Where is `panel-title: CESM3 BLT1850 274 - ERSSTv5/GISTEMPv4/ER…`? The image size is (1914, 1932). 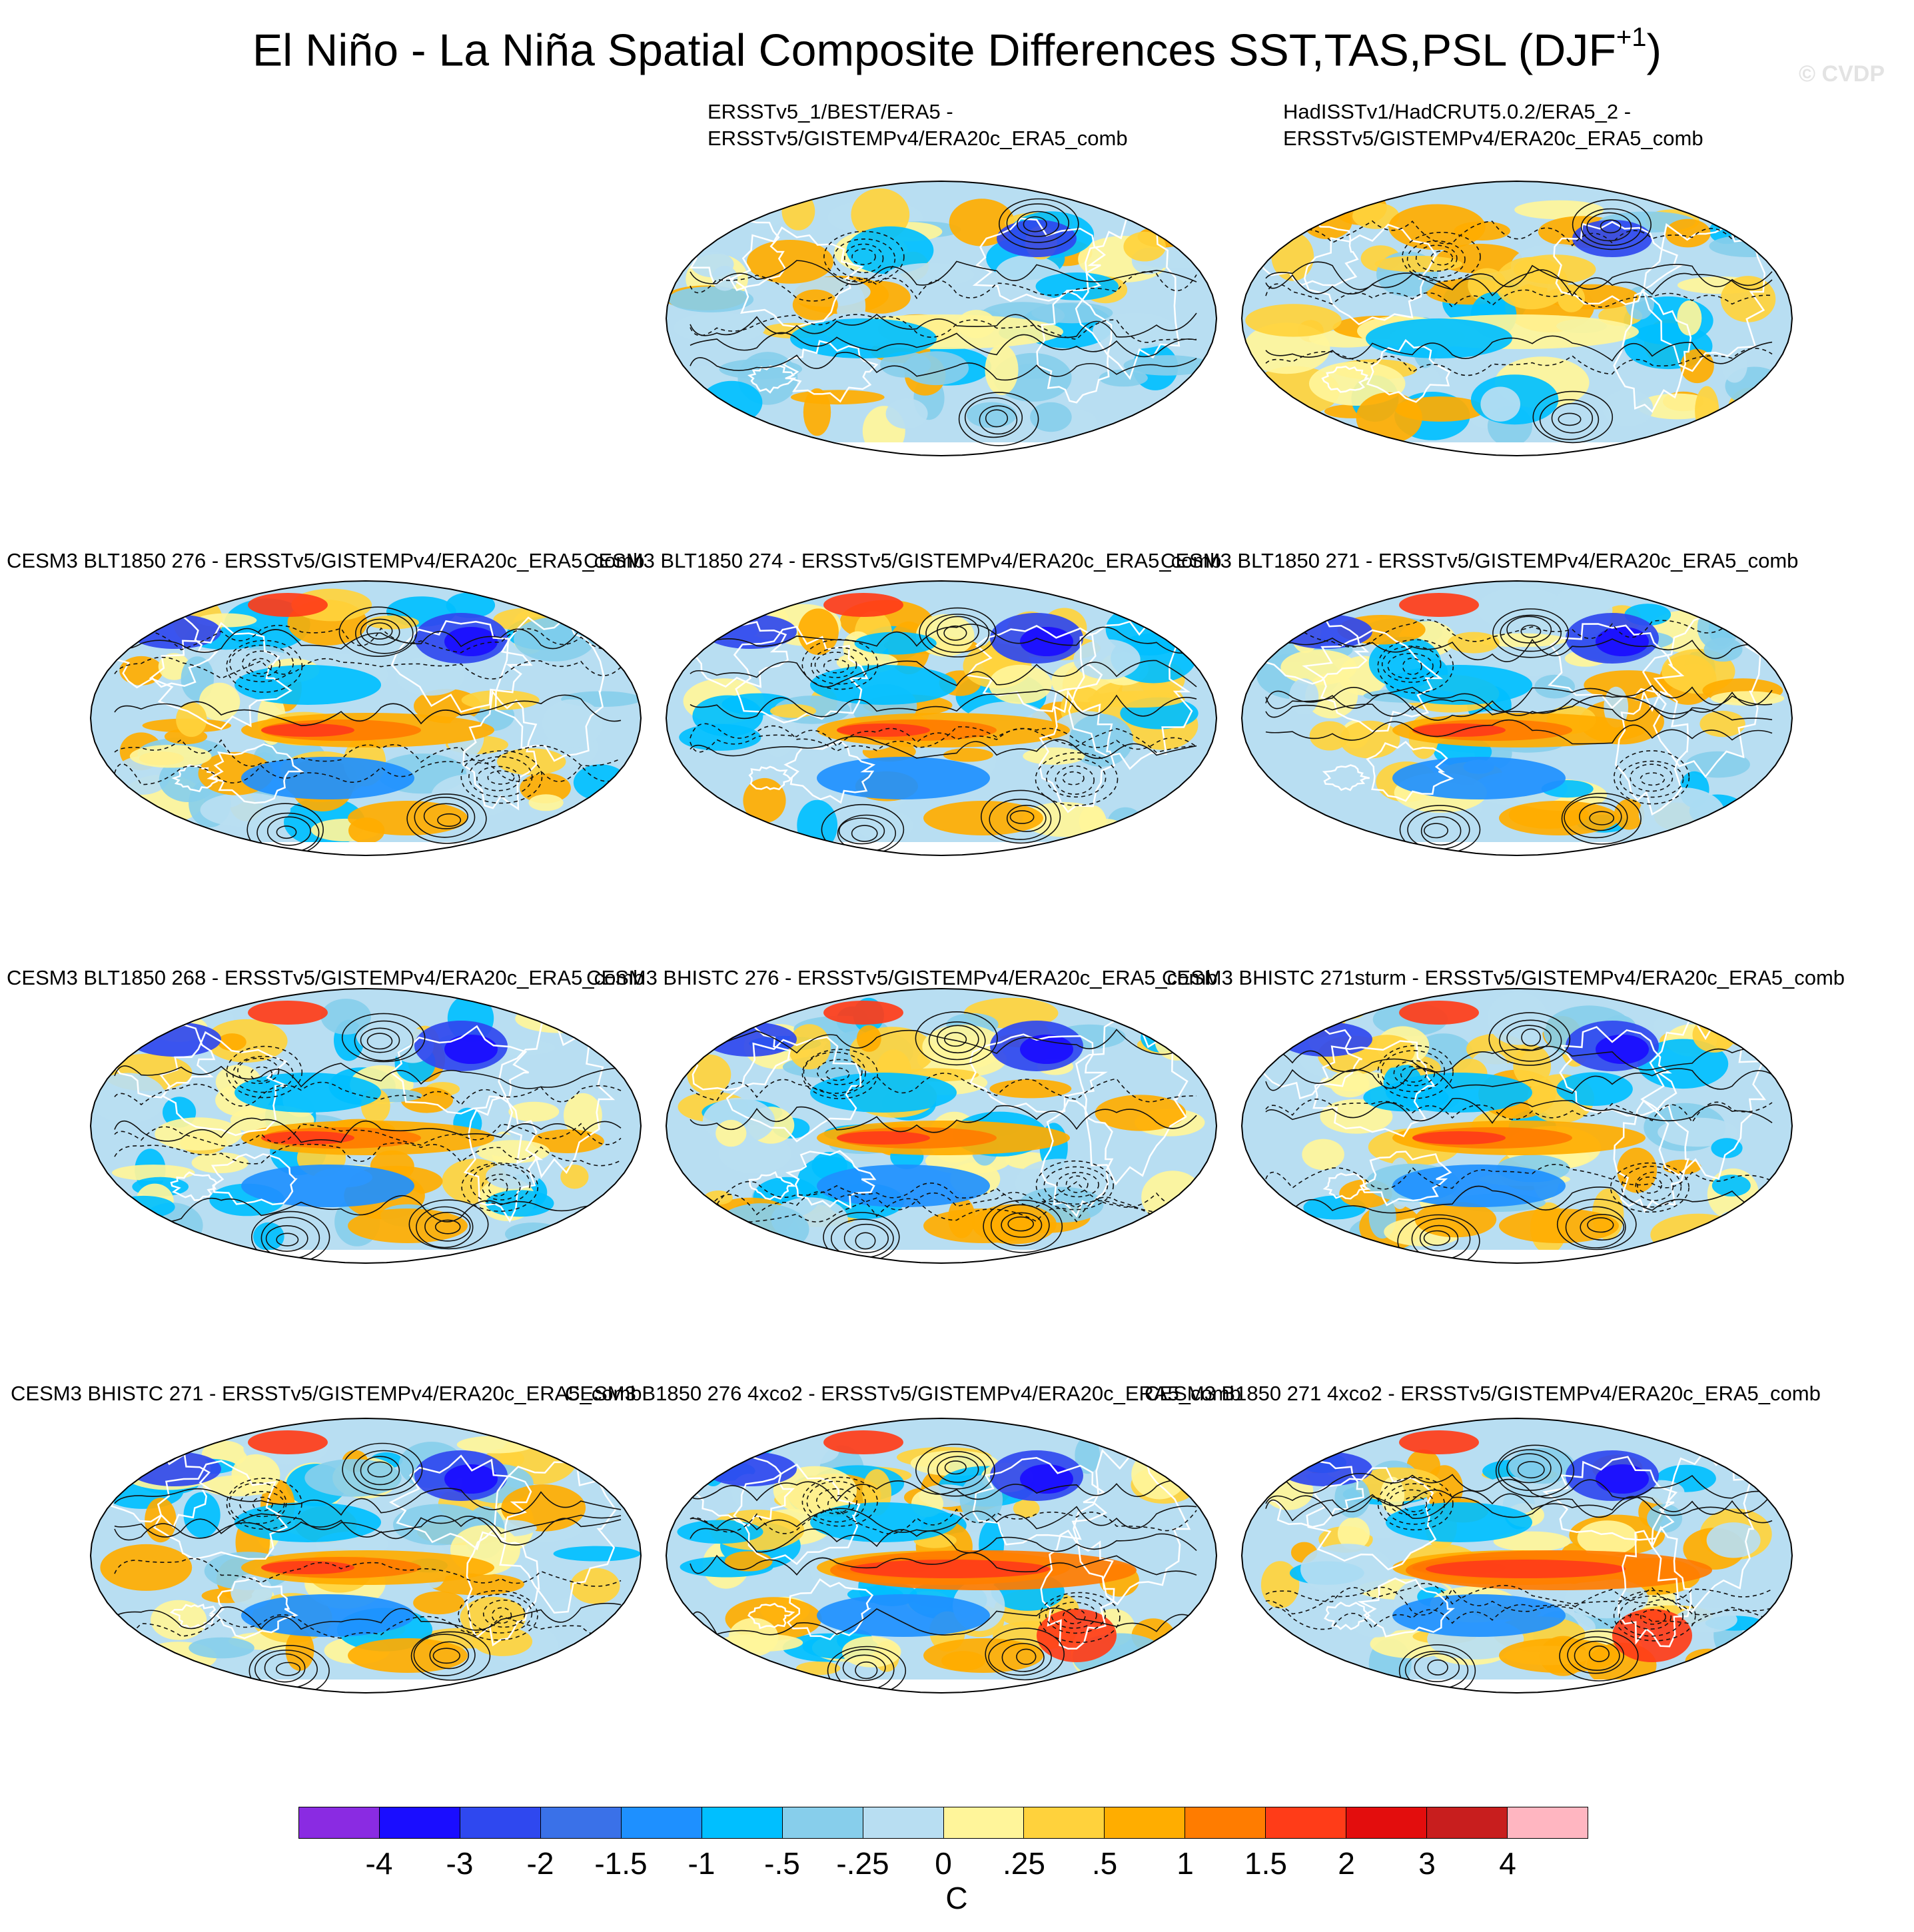
panel-title: CESM3 BLT1850 274 - ERSSTv5/GISTEMPv4/ER… is located at coordinates (902, 561).